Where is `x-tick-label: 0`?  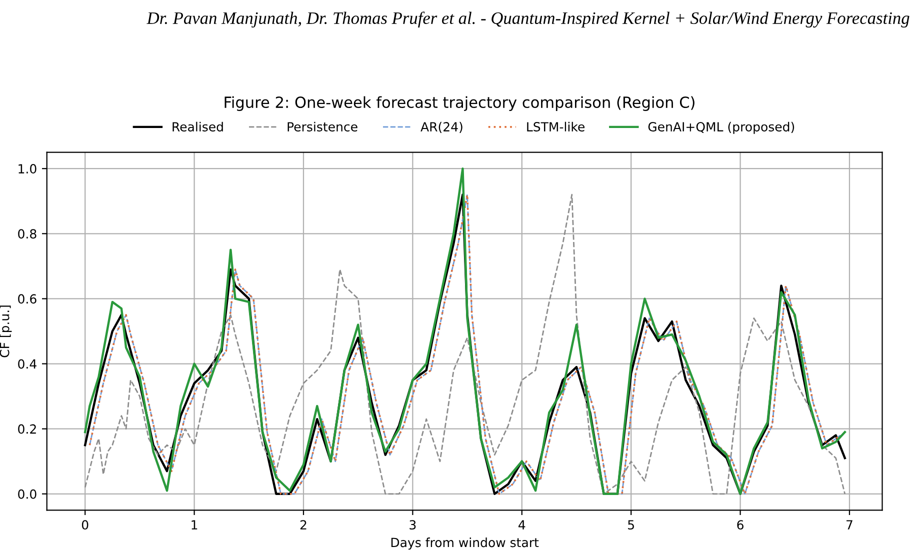 x-tick-label: 0 is located at coordinates (85, 525).